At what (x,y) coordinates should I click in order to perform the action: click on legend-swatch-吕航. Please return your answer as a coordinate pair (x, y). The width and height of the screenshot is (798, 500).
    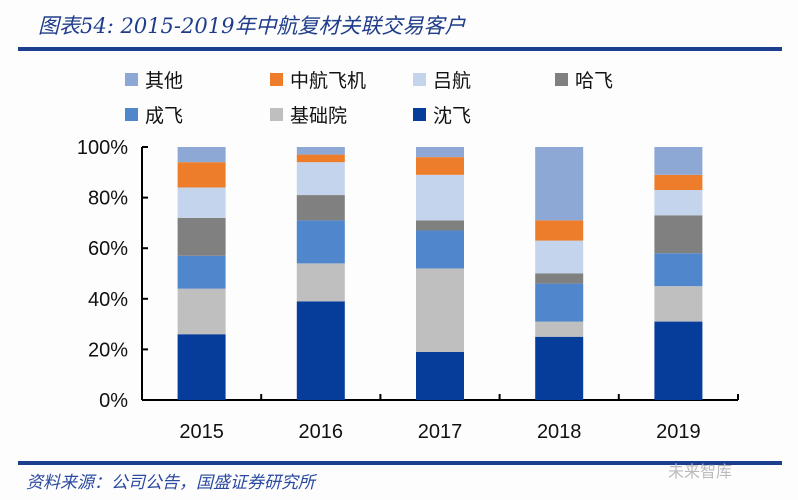
    Looking at the image, I should click on (419, 79).